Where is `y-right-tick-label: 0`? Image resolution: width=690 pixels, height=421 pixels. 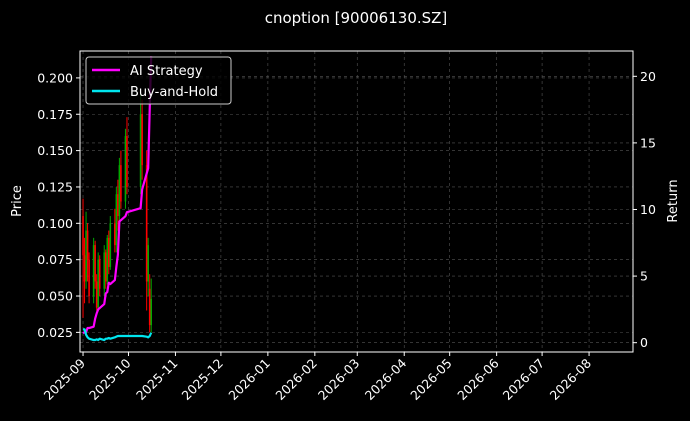
y-right-tick-label: 0 is located at coordinates (644, 342).